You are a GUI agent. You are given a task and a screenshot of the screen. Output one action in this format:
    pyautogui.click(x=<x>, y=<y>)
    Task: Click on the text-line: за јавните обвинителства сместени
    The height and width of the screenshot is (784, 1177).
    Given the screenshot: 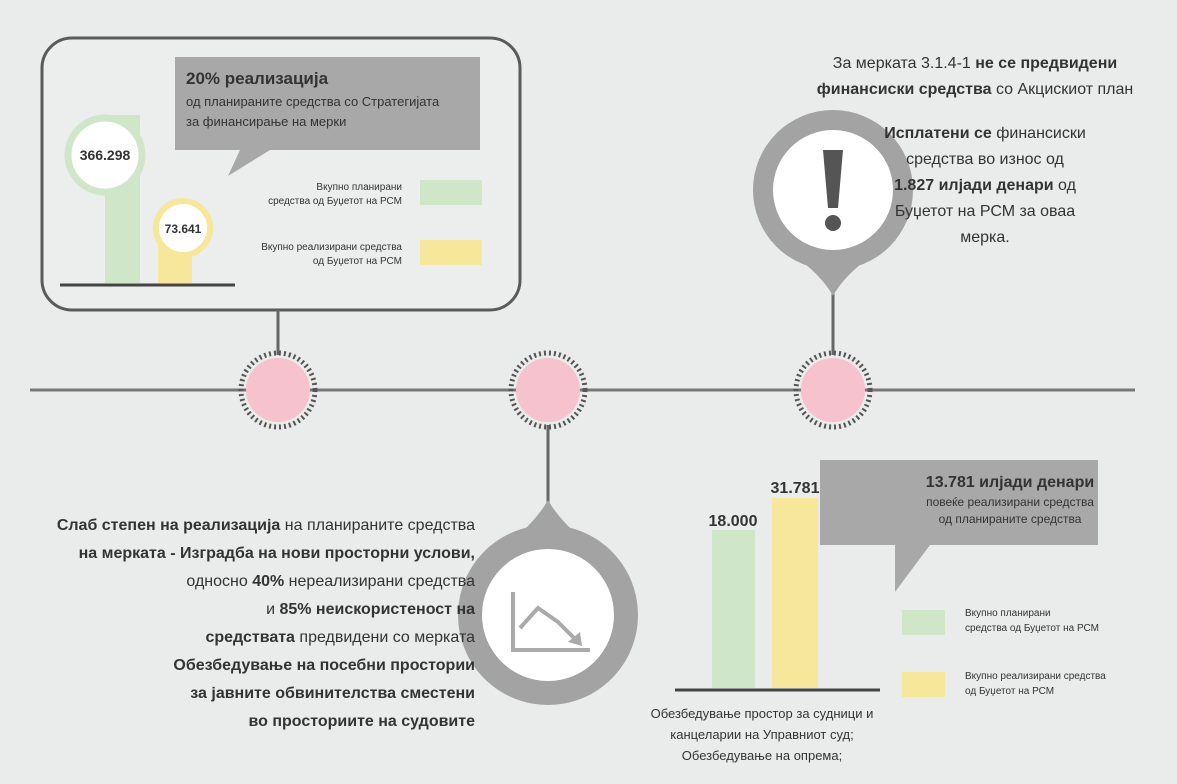 What is the action you would take?
    pyautogui.click(x=332, y=693)
    